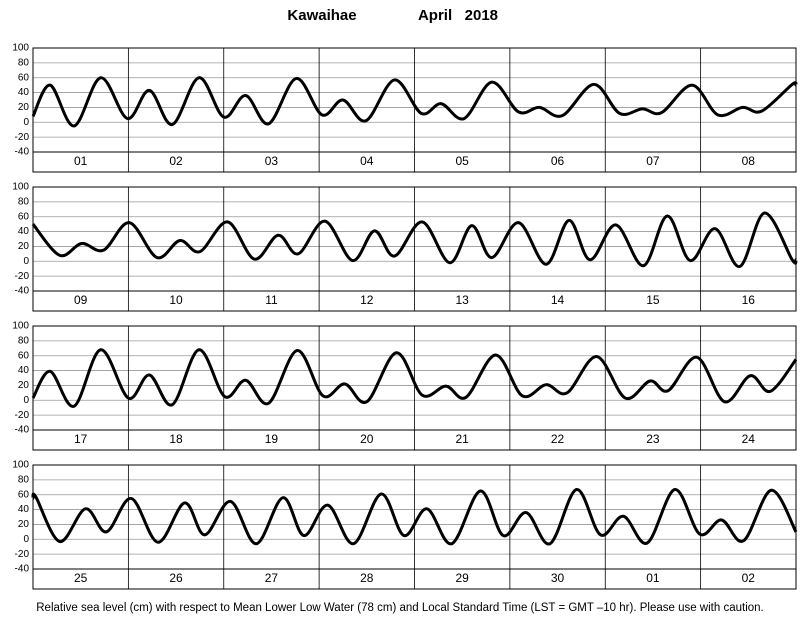 The height and width of the screenshot is (618, 800). Describe the element at coordinates (749, 161) in the screenshot. I see `x-tick-label: 08` at that location.